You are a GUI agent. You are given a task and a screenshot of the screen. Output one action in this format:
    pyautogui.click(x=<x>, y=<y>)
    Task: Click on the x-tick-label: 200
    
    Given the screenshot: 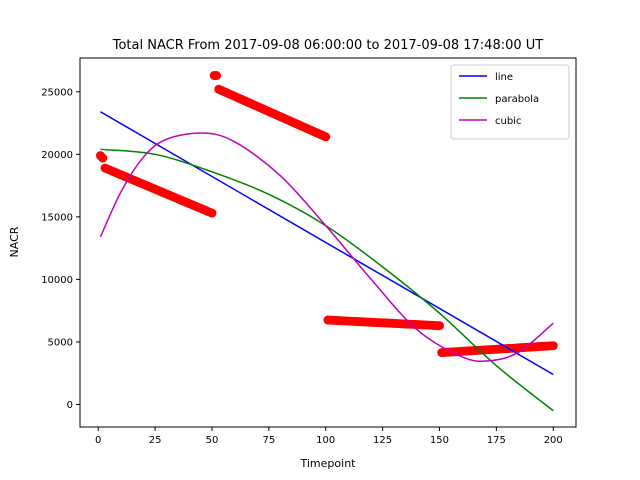 What is the action you would take?
    pyautogui.click(x=553, y=440)
    